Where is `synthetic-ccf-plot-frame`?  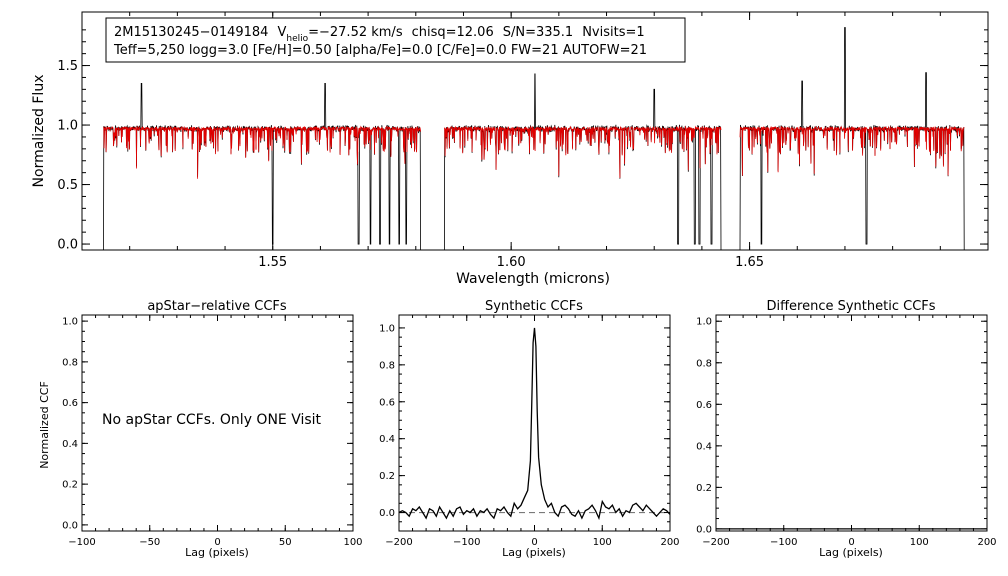
synthetic-ccf-plot-frame is located at coordinates (534, 423).